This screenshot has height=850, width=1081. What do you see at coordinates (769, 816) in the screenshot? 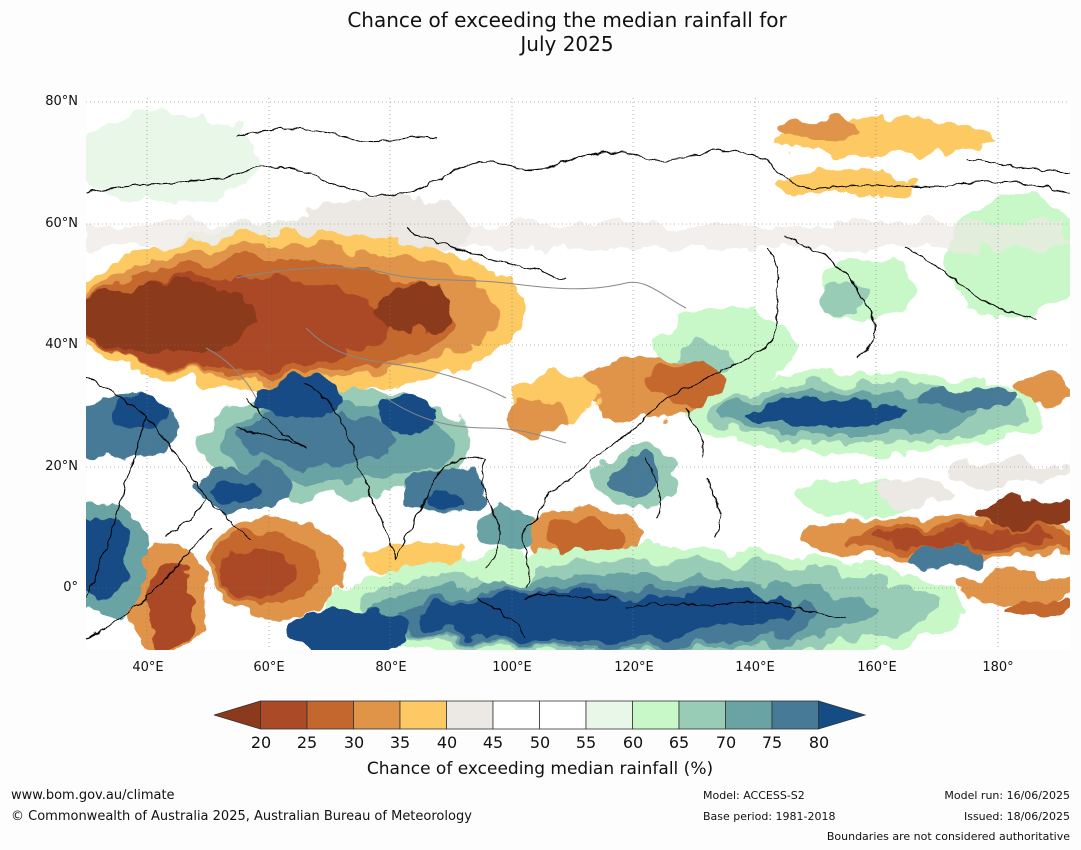
I see `footer-base-period: Base period: 1981-2018` at bounding box center [769, 816].